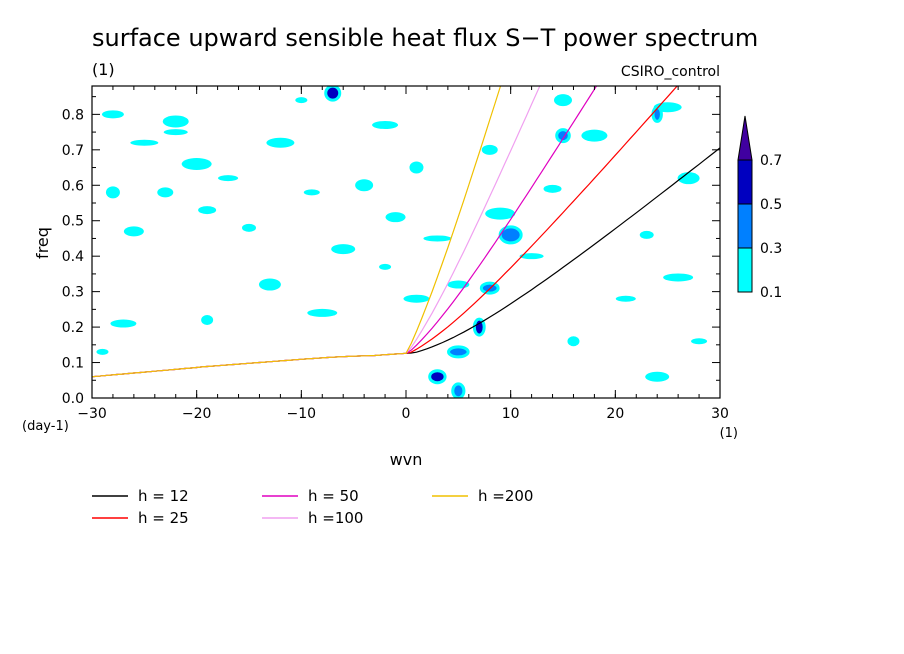 Image resolution: width=904 pixels, height=654 pixels. Describe the element at coordinates (197, 414) in the screenshot. I see `x-tick-label: −20` at that location.